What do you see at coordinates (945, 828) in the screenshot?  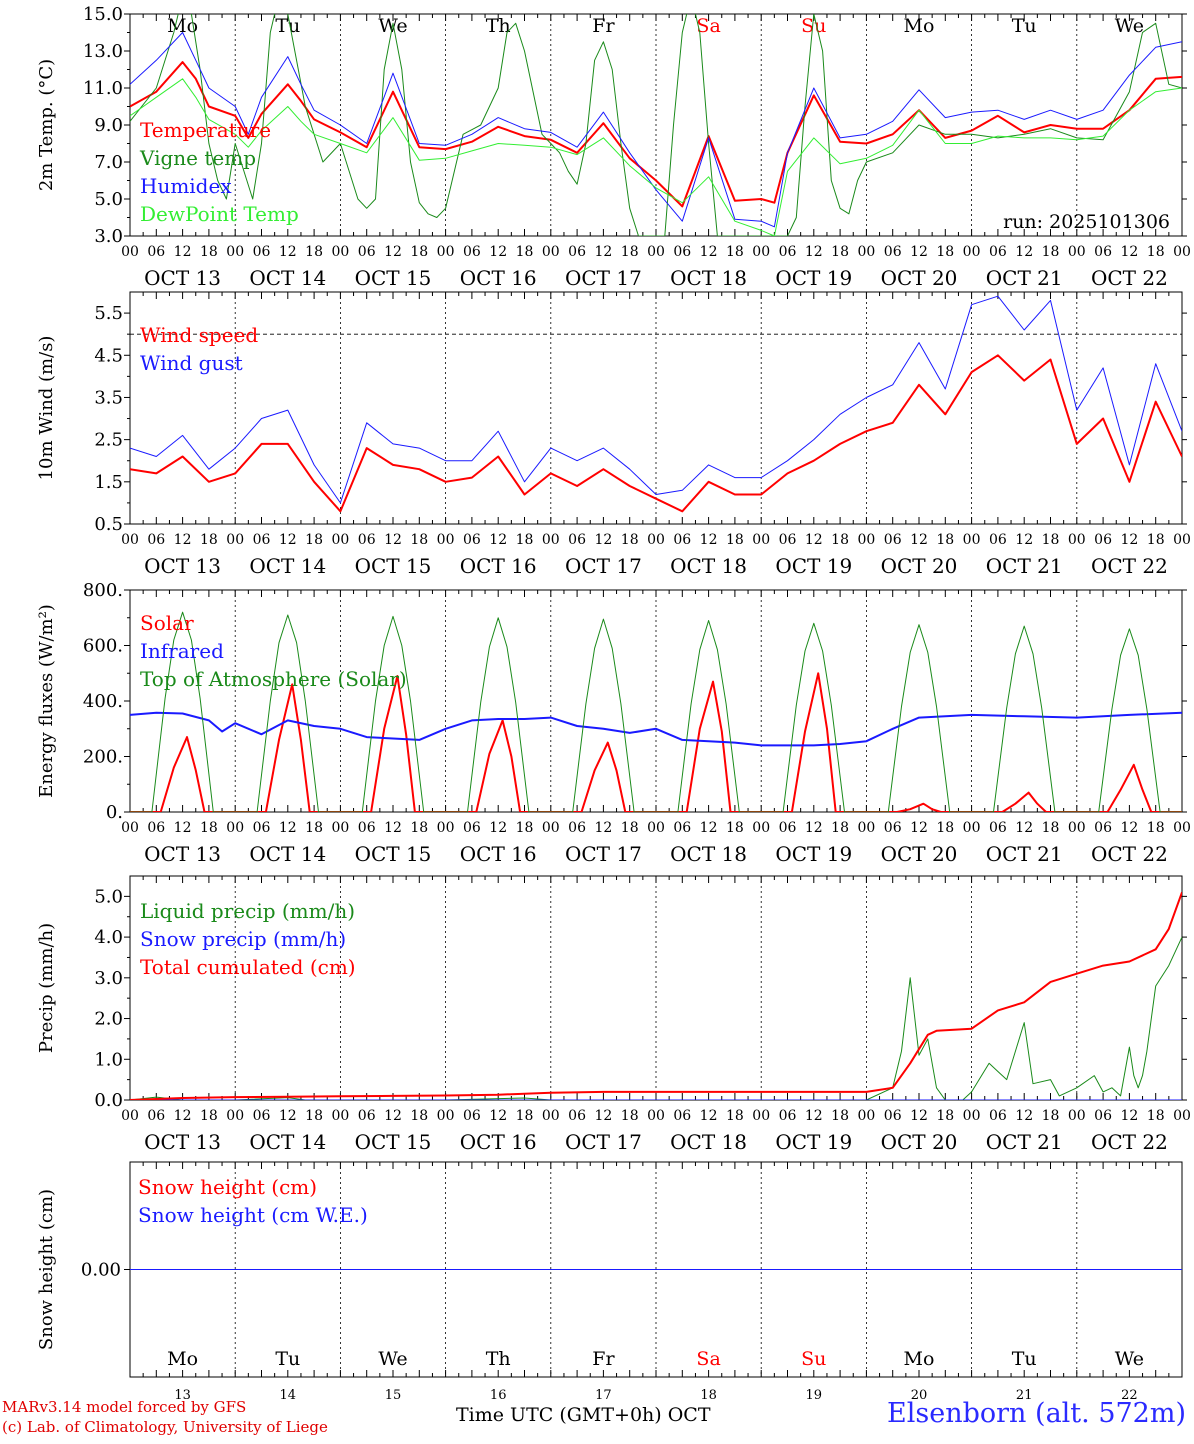 I see `energy-hour-label: 18` at bounding box center [945, 828].